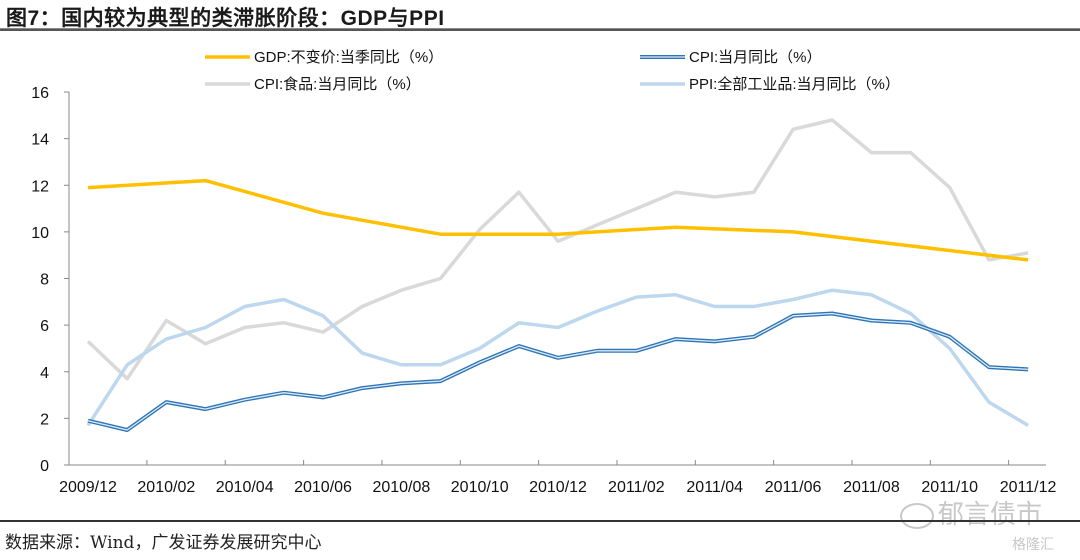  I want to click on watermark: 郁言债市, so click(971, 512).